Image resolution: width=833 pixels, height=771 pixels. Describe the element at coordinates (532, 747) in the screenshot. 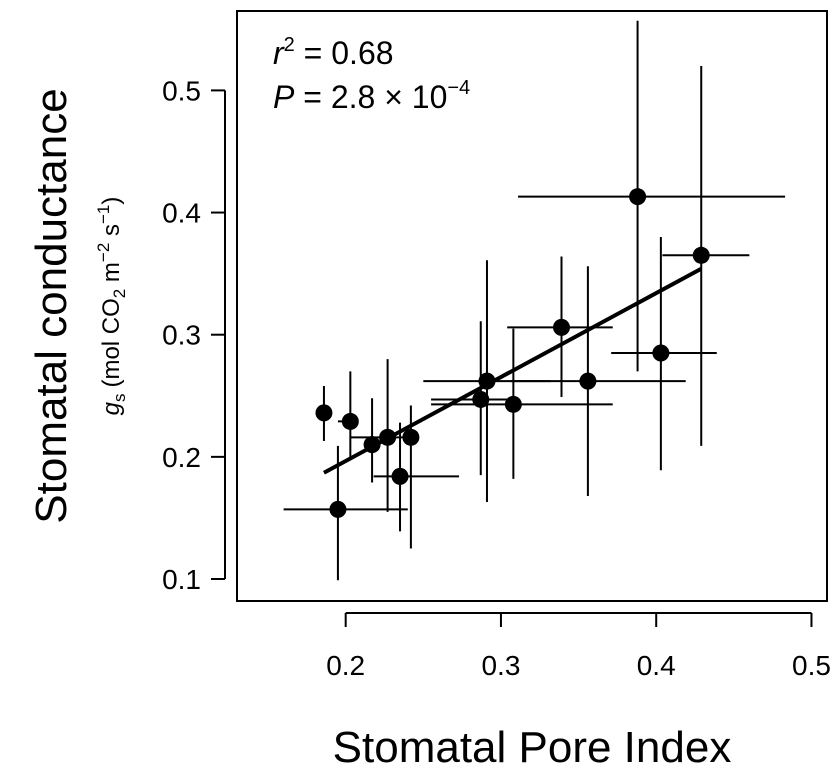

I see `x-axis-title: Stomatal Pore Index` at that location.